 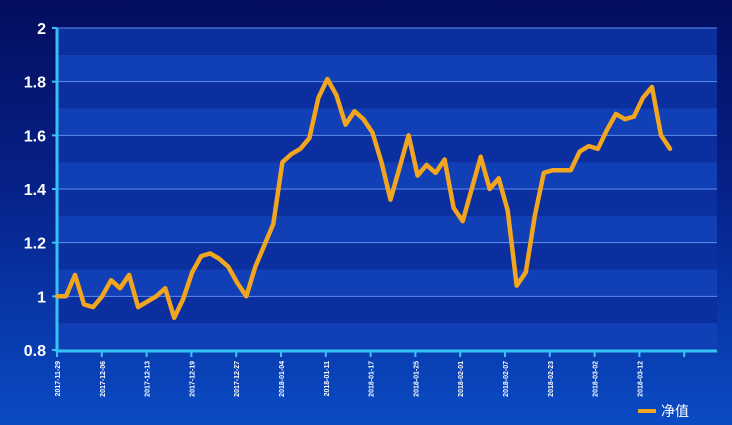 I want to click on y-tick-label: 2, so click(x=41, y=29).